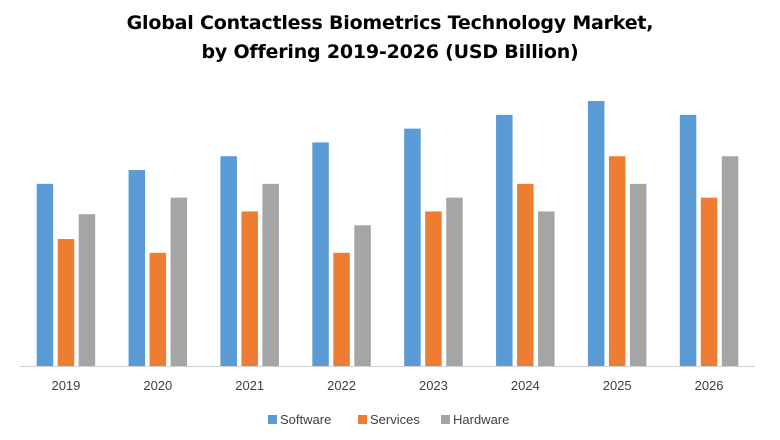 The height and width of the screenshot is (440, 780). What do you see at coordinates (709, 385) in the screenshot?
I see `x-tick-label: 2026` at bounding box center [709, 385].